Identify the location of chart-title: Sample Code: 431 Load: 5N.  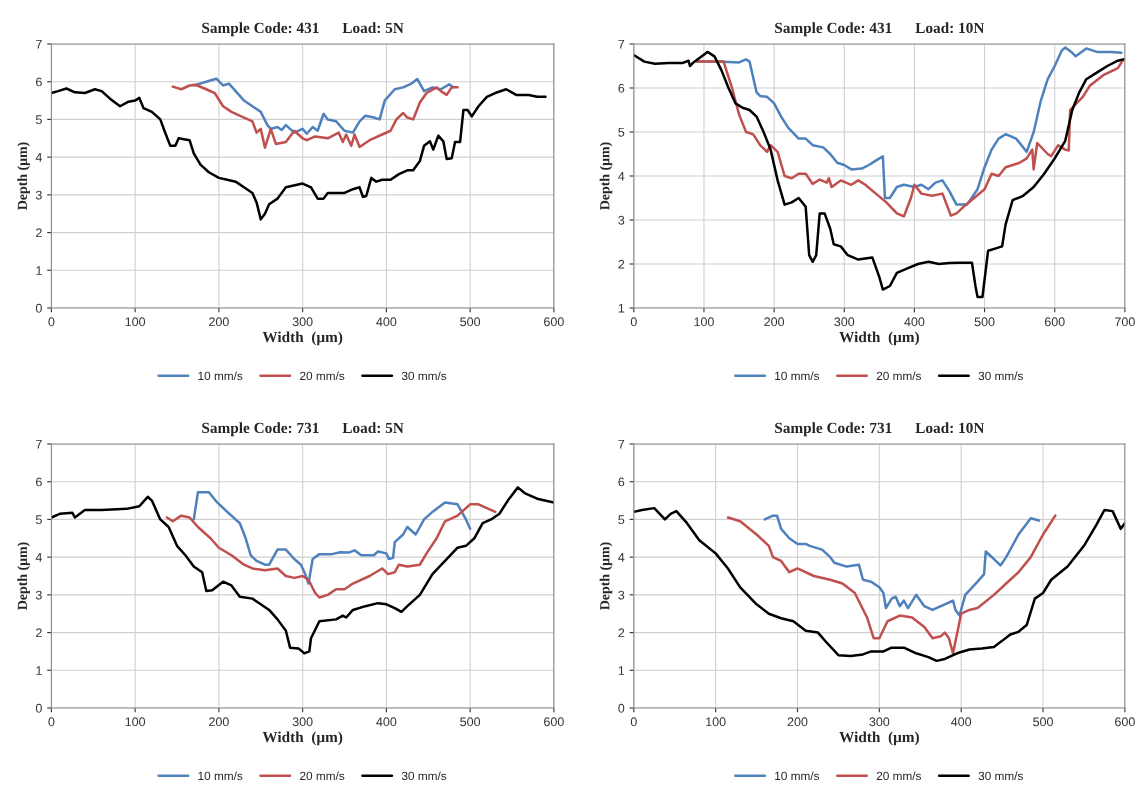
(303, 29).